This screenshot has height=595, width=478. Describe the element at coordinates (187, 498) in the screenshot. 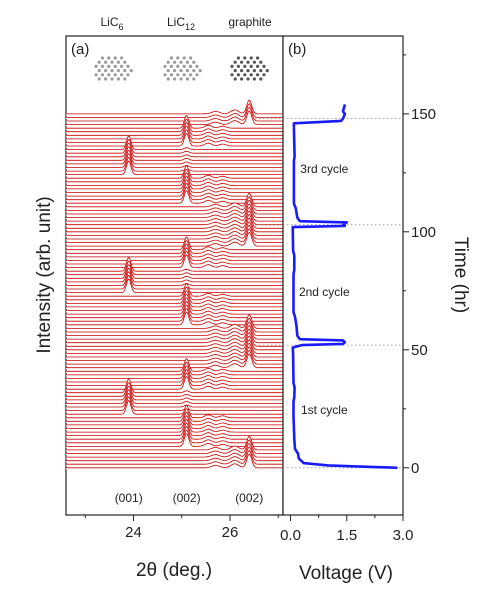

I see `reflection-label: (002)` at that location.